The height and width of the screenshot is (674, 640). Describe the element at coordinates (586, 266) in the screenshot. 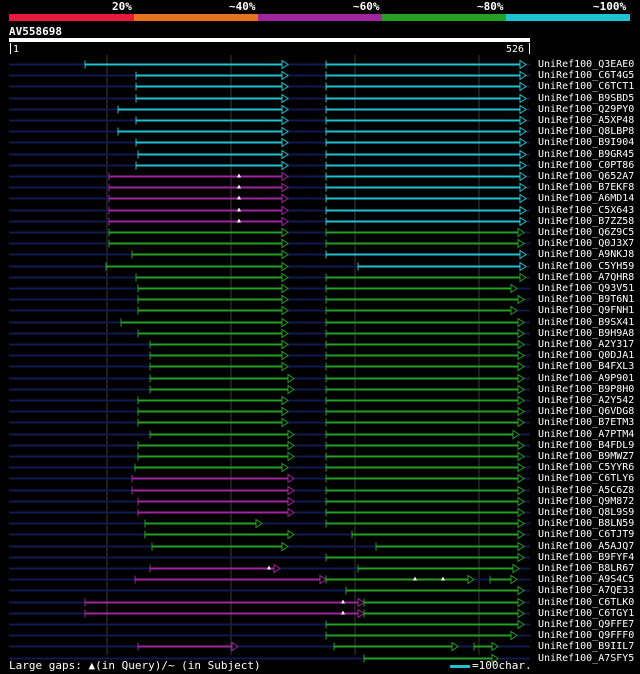

I see `hit-label: UniRef100_C5YH59` at that location.